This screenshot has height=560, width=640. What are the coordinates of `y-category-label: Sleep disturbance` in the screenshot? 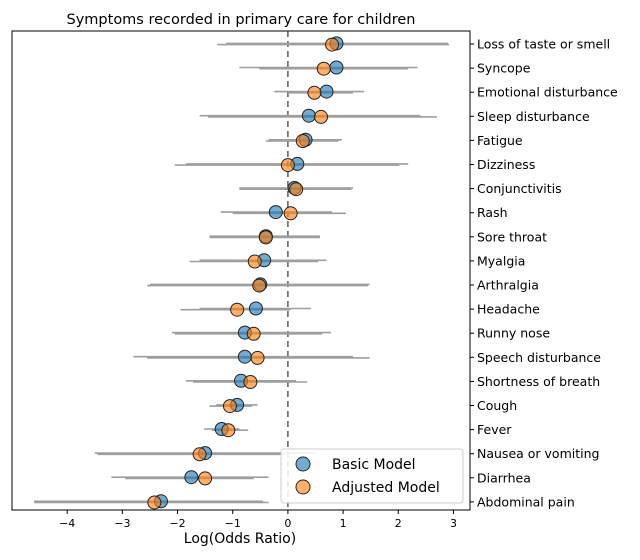 It's located at (533, 116).